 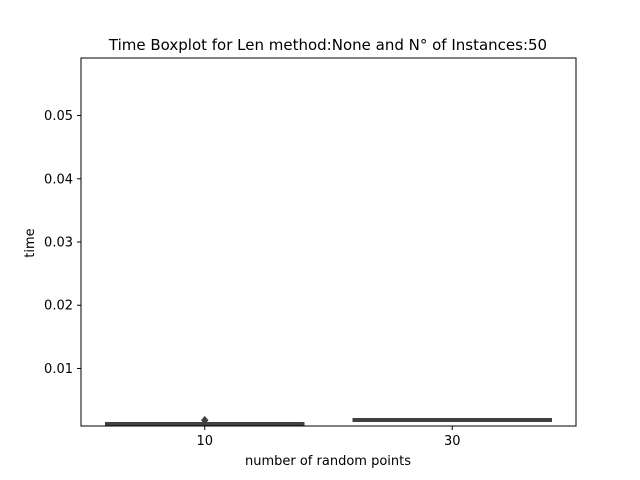 What do you see at coordinates (58, 306) in the screenshot?
I see `y-tick-label-1: 0.02` at bounding box center [58, 306].